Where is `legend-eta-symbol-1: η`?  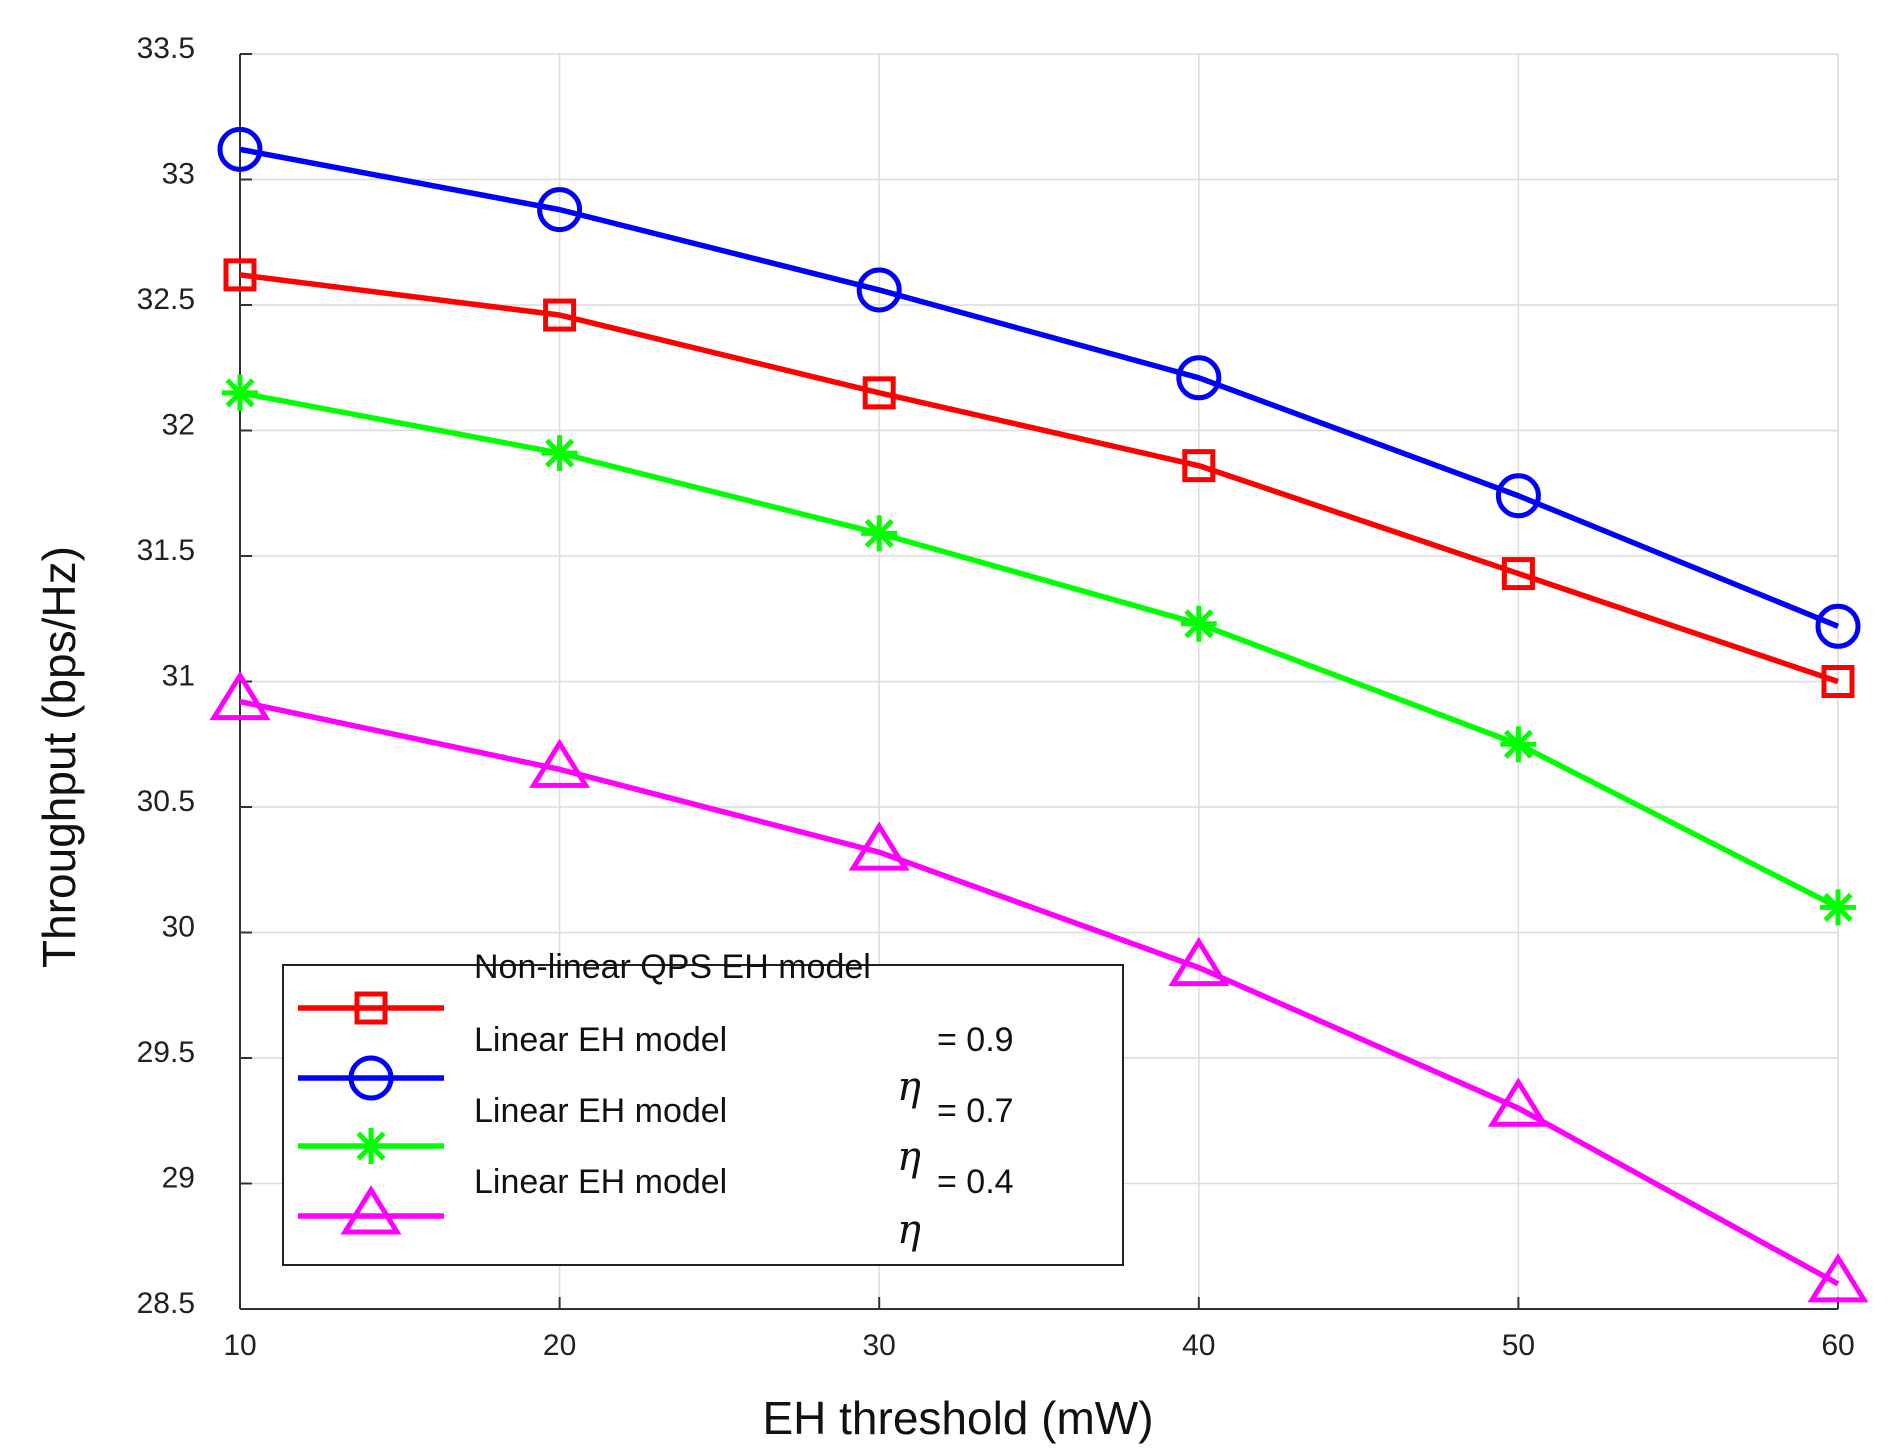 legend-eta-symbol-1: η is located at coordinates (909, 1087).